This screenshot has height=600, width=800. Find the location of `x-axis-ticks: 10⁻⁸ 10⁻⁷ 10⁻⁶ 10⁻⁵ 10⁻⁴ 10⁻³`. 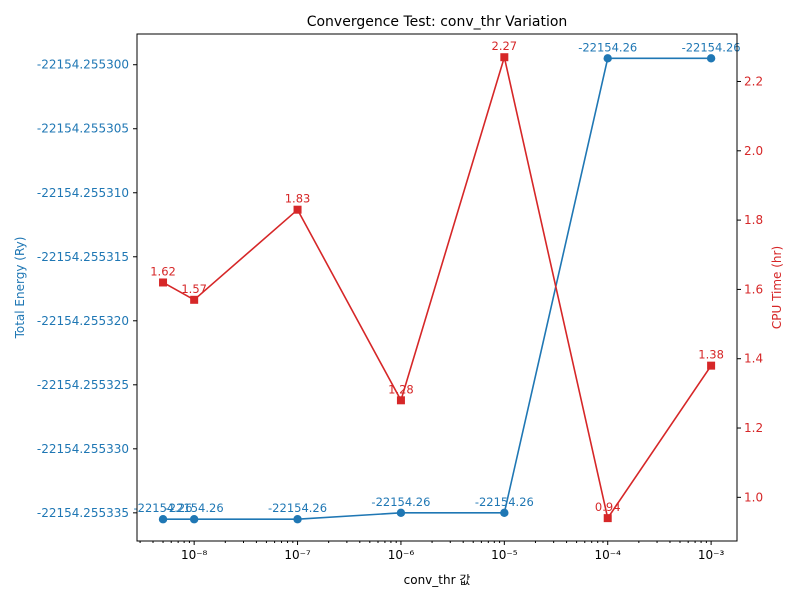

x-axis-ticks: 10⁻⁸ 10⁻⁷ 10⁻⁶ 10⁻⁵ 10⁻⁴ 10⁻³ is located at coordinates (432, 551).